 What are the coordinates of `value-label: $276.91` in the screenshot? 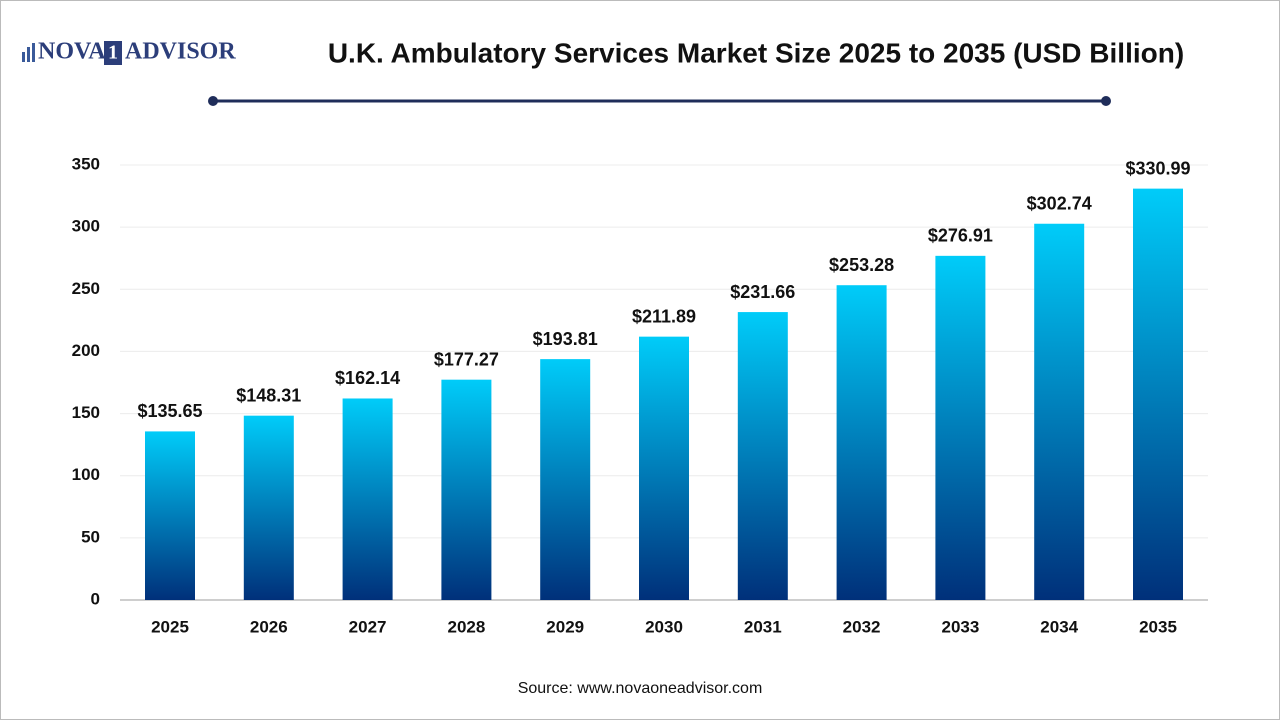 It's located at (960, 236).